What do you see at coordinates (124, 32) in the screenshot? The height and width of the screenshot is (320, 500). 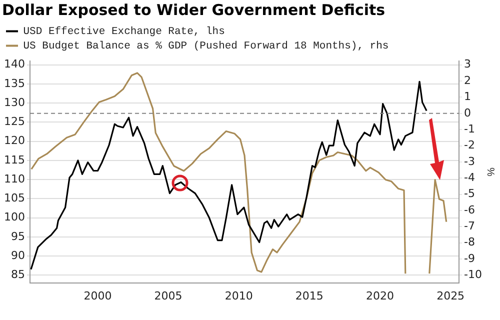 I see `legend-label: USD Effective Exchange Rate, lhs` at bounding box center [124, 32].